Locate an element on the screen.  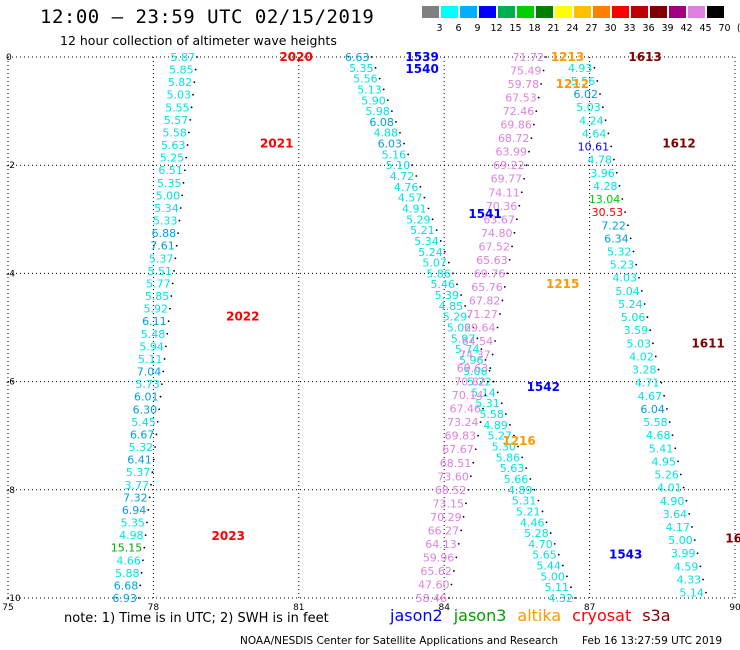
swh-value-label: 5.87 is located at coordinates (183, 57).